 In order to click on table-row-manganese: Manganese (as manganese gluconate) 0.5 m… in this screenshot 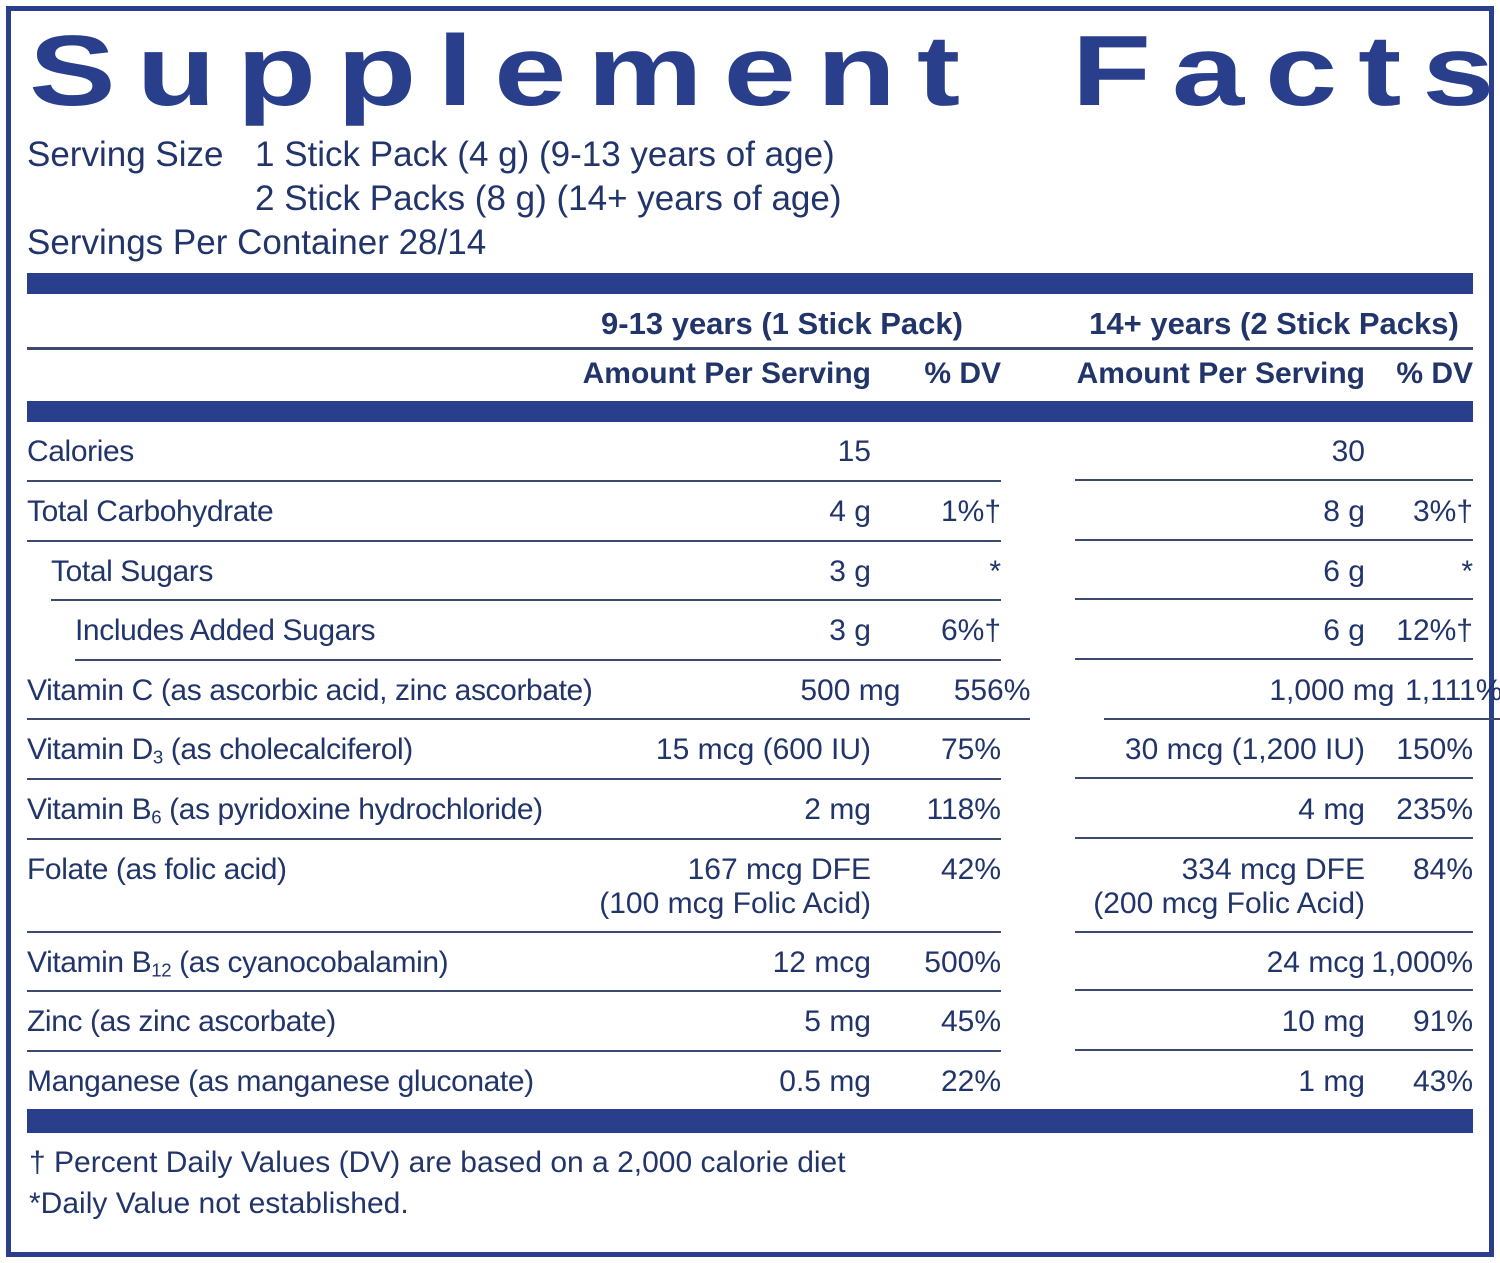, I will do `click(750, 1081)`.